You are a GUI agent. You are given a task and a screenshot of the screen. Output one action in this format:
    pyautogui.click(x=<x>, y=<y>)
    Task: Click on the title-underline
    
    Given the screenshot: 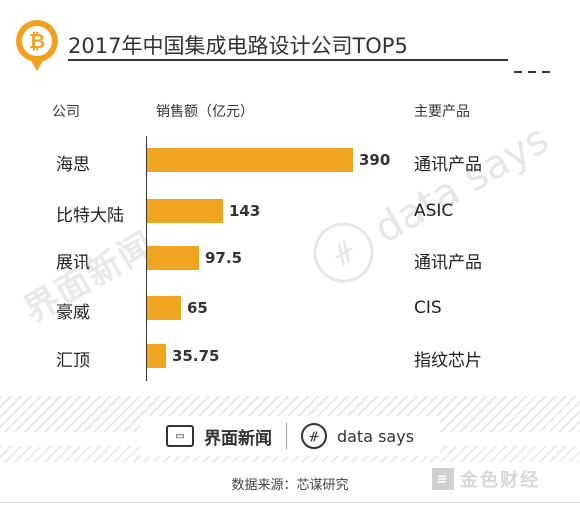 What is the action you would take?
    pyautogui.click(x=288, y=60)
    